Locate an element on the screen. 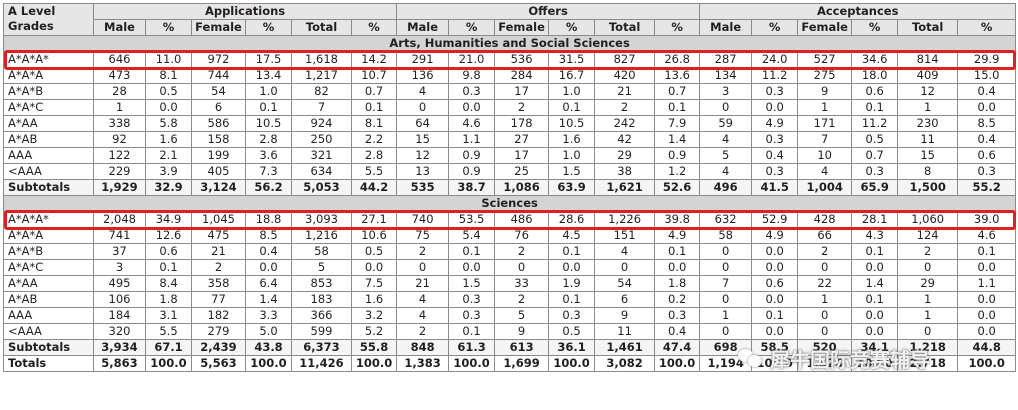 The height and width of the screenshot is (410, 1018). table-cell: 230 is located at coordinates (928, 123).